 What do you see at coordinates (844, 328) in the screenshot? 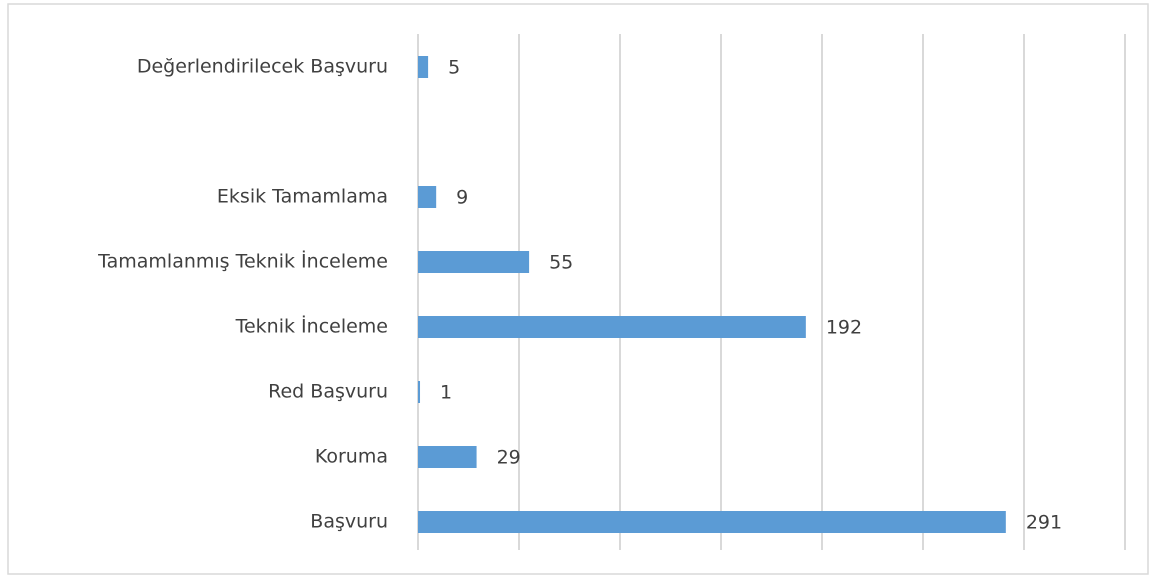
I see `data-label: 192` at bounding box center [844, 328].